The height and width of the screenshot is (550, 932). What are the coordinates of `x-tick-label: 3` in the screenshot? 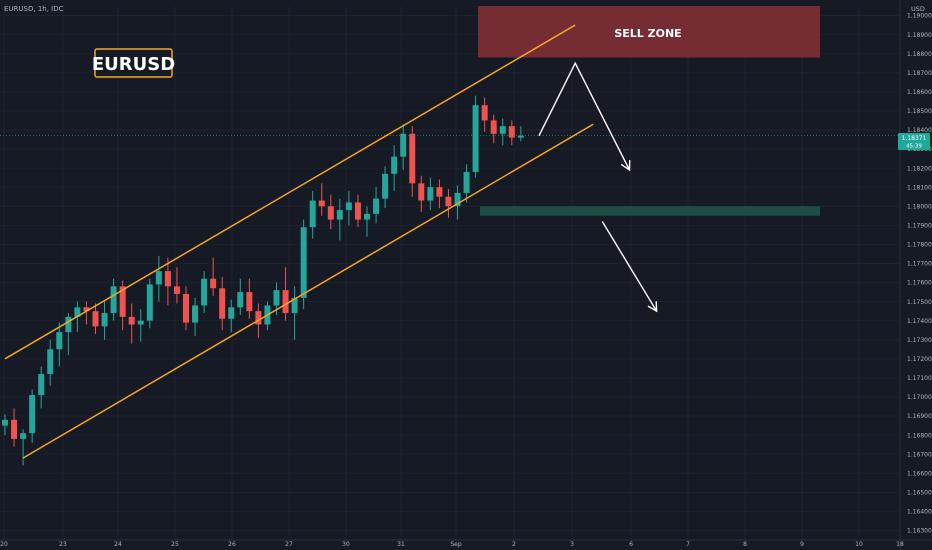 It's located at (572, 544).